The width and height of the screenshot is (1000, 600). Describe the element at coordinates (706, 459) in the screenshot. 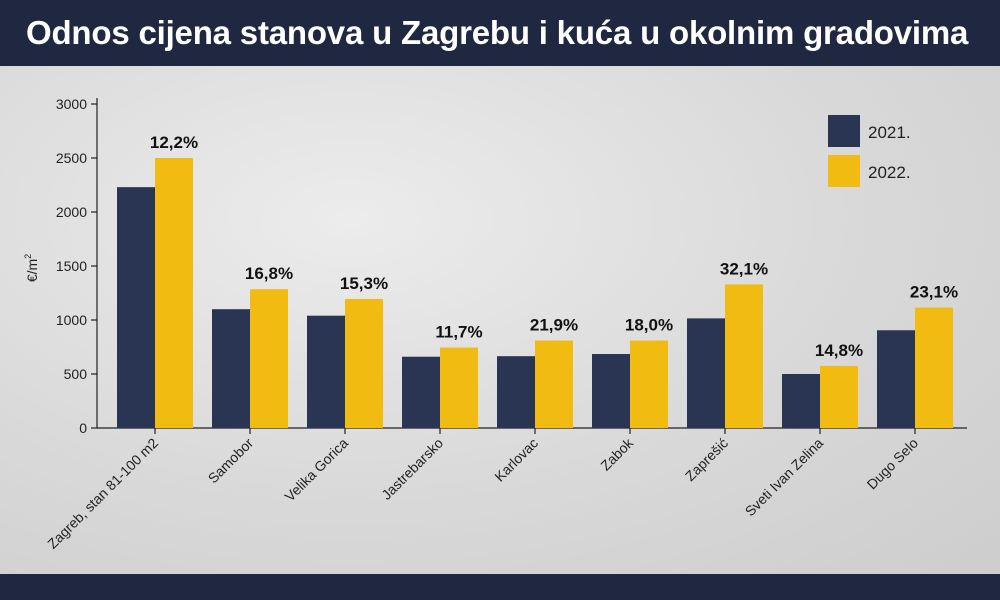

I see `x-tick-label: Zaprešić` at that location.